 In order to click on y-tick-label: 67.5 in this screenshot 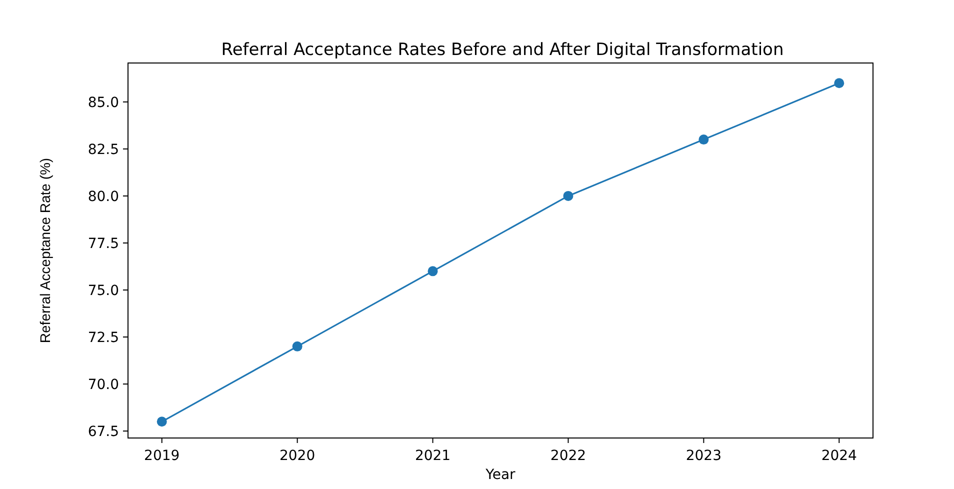, I will do `click(103, 432)`.